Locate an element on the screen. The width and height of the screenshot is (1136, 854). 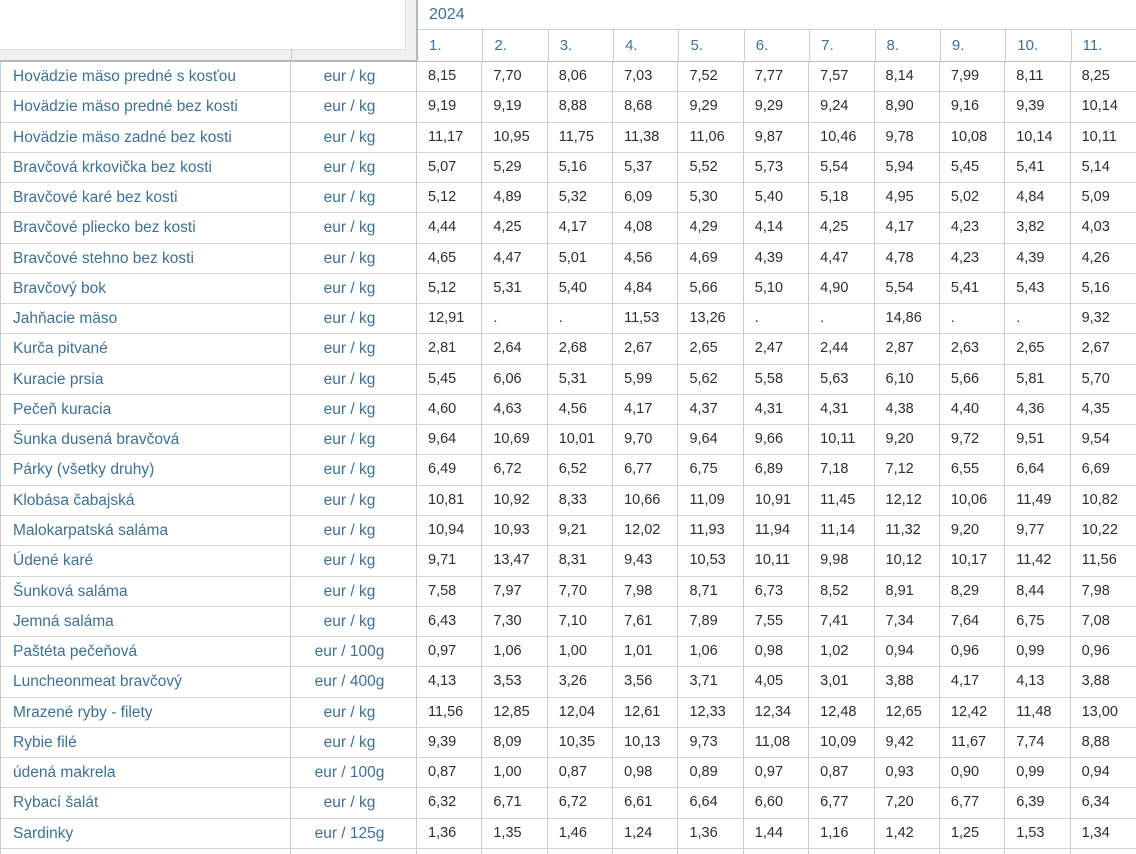
price-value: 12,33 is located at coordinates (711, 712).